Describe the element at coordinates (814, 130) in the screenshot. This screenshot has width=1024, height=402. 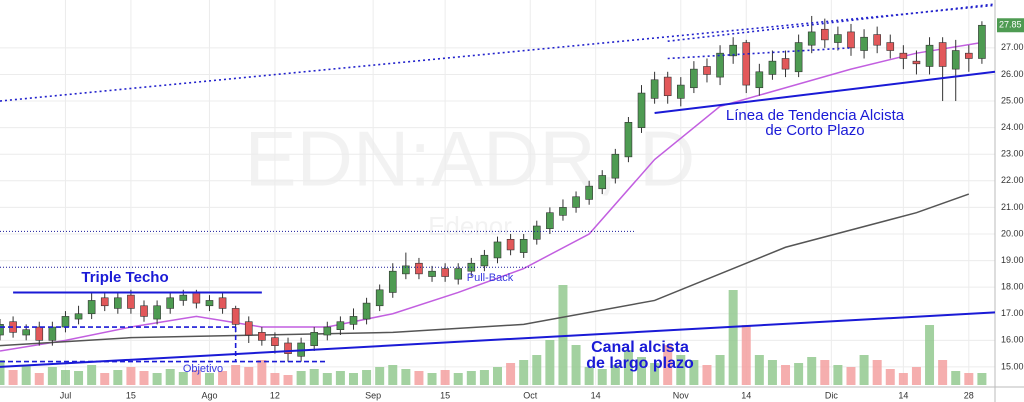
I see `annotation: de Corto Plazo` at that location.